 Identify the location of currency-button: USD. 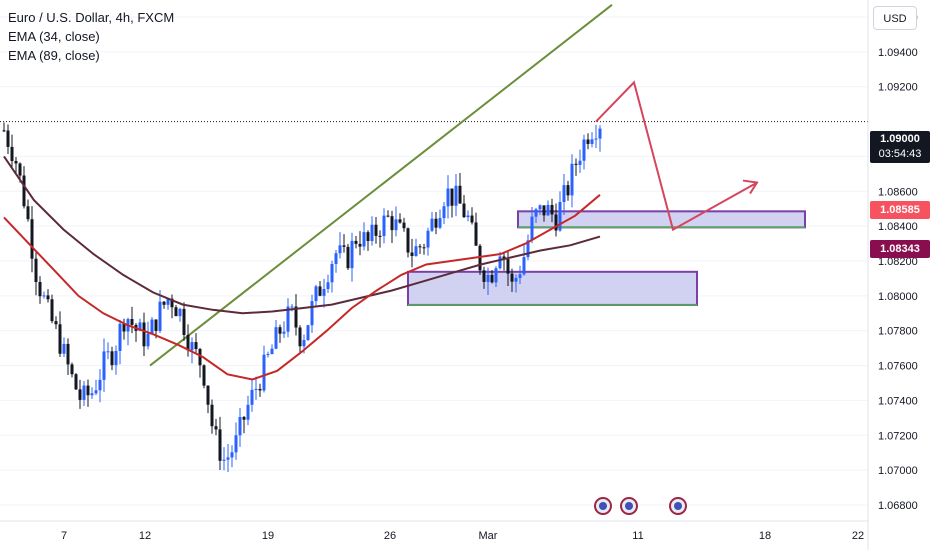
(895, 18).